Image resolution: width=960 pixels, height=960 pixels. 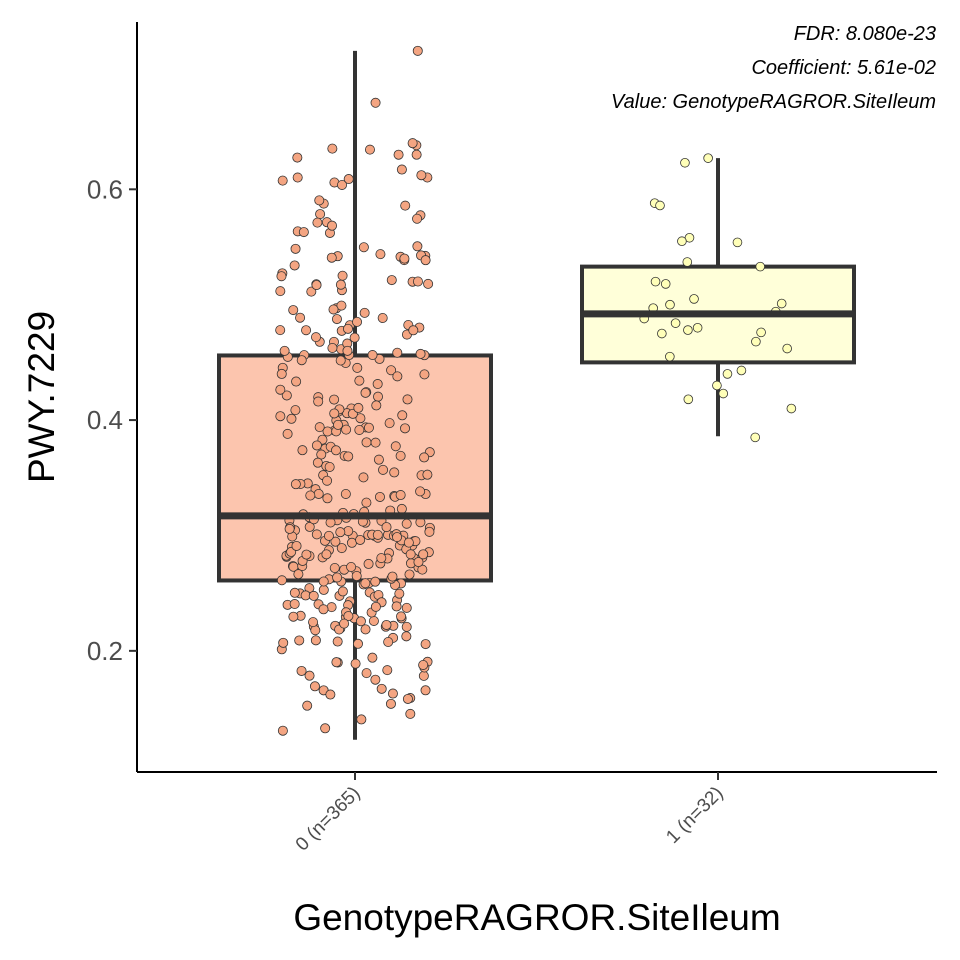 What do you see at coordinates (773, 102) in the screenshot?
I see `annotation-value: Value: GenotypeRAGROR.SiteIleum` at bounding box center [773, 102].